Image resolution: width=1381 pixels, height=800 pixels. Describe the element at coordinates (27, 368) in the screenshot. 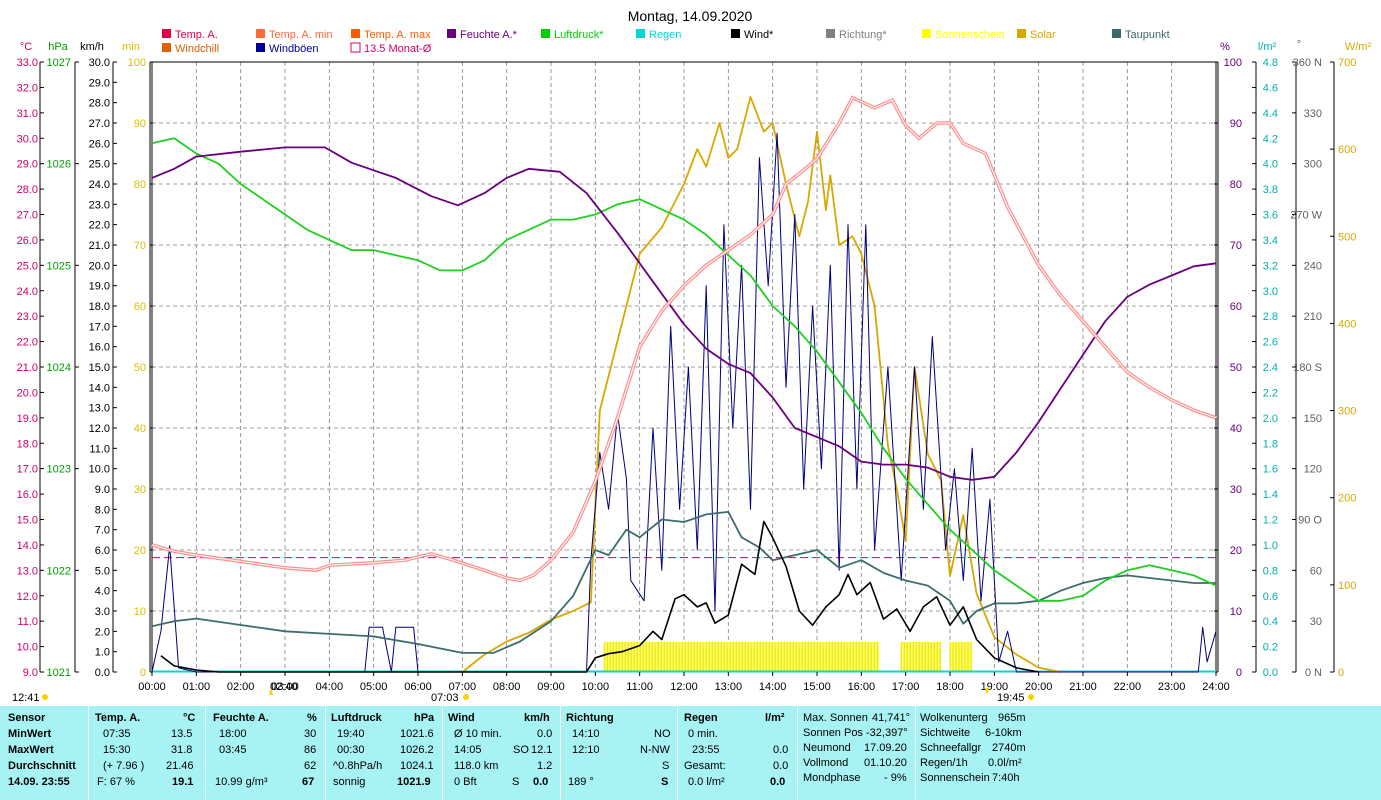

I see `temp-axis-label-12: 21.0` at that location.